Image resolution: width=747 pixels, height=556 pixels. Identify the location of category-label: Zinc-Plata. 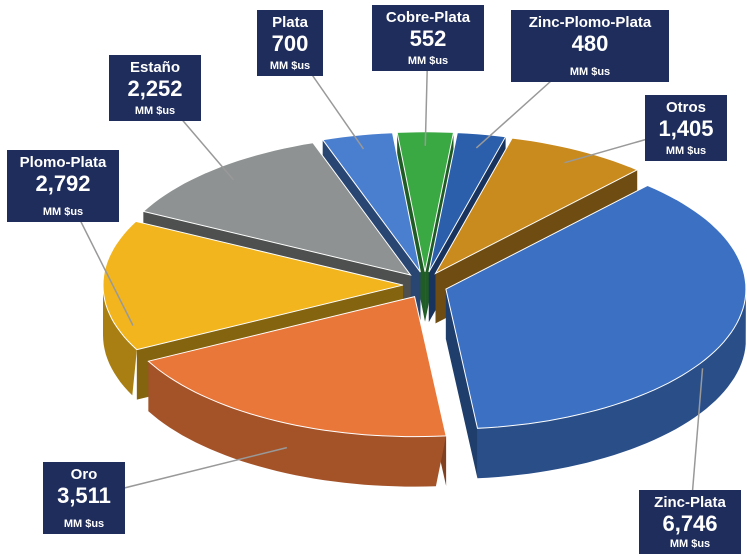
(690, 502).